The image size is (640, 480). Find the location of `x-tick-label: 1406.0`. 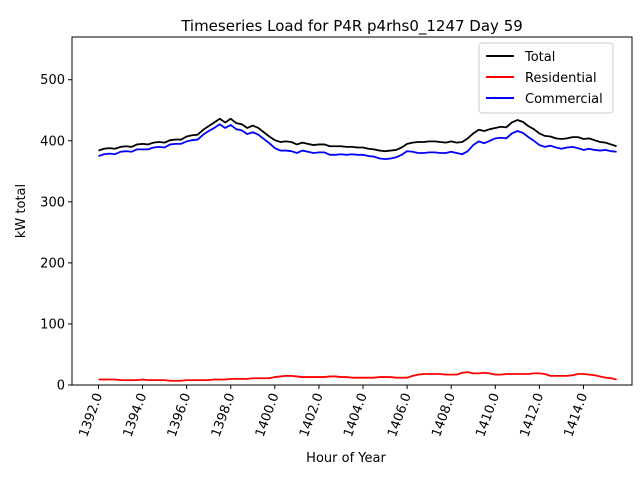

x-tick-label: 1406.0 is located at coordinates (400, 415).